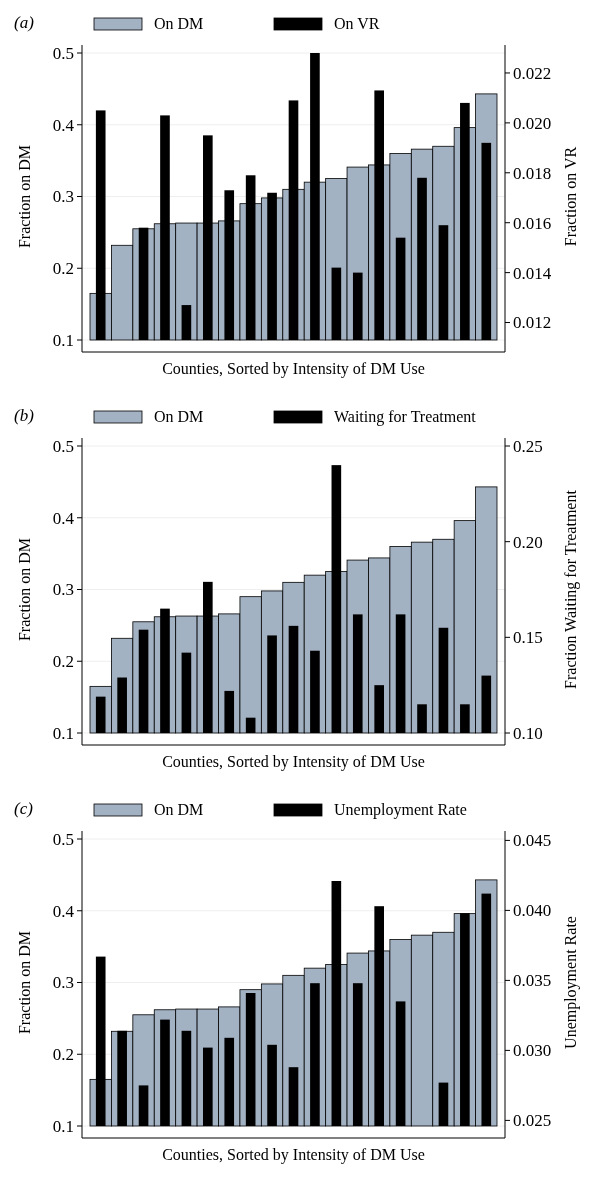 This screenshot has height=1199, width=592. I want to click on y2-axis-title: Fraction on VR, so click(570, 196).